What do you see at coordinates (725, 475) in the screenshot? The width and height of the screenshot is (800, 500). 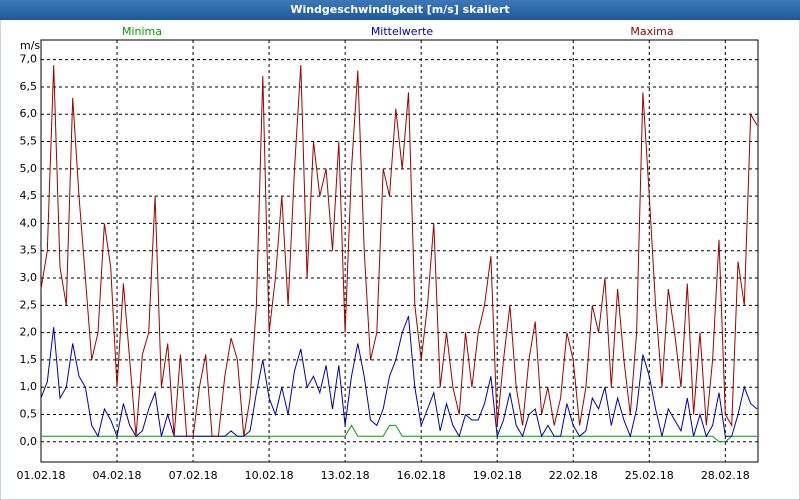 I see `x-tick-label: 28.02.18` at bounding box center [725, 475].